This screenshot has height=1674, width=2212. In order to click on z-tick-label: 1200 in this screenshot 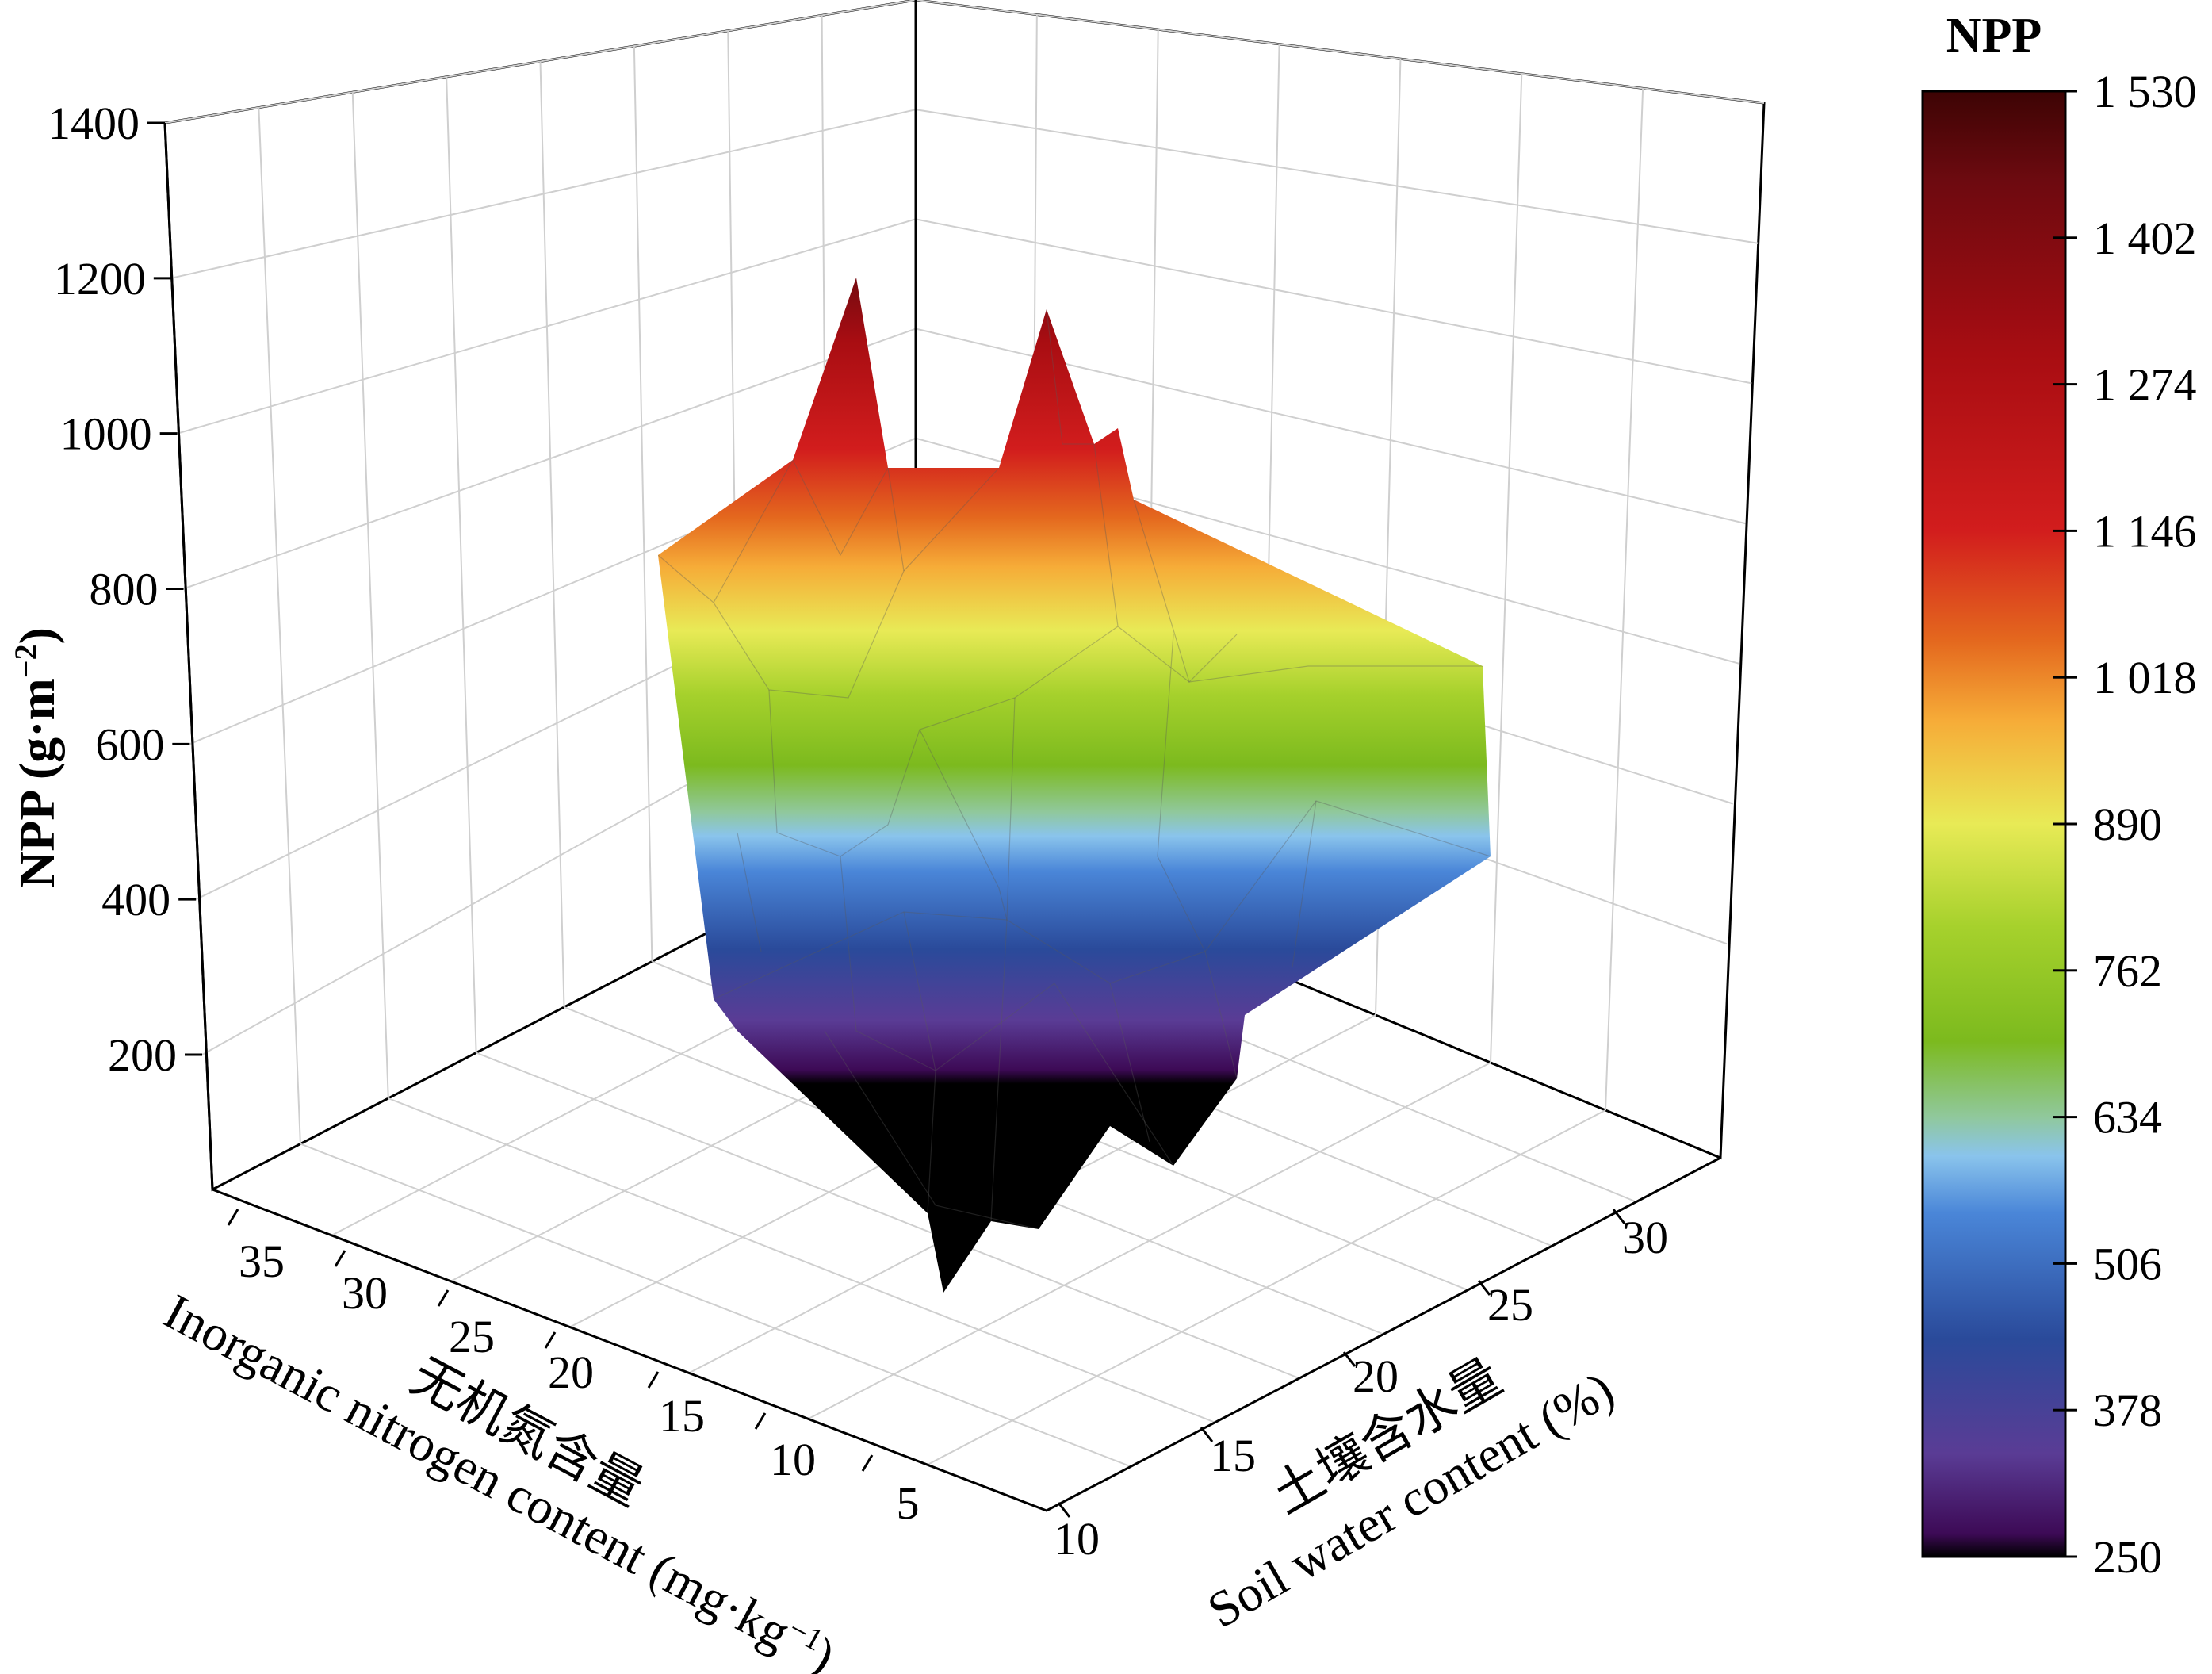, I will do `click(100, 279)`.